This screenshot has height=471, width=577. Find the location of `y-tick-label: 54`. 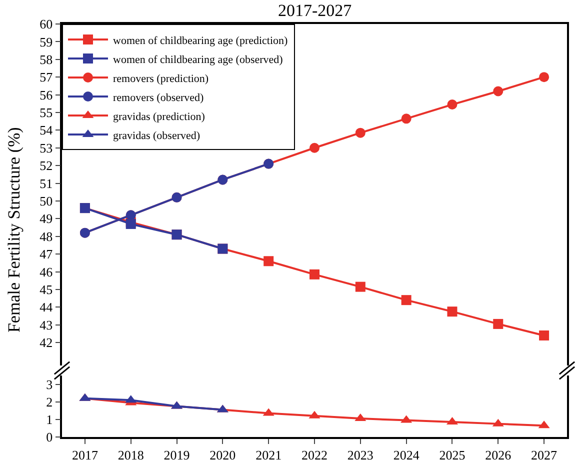

y-tick-label: 54 is located at coordinates (47, 130).